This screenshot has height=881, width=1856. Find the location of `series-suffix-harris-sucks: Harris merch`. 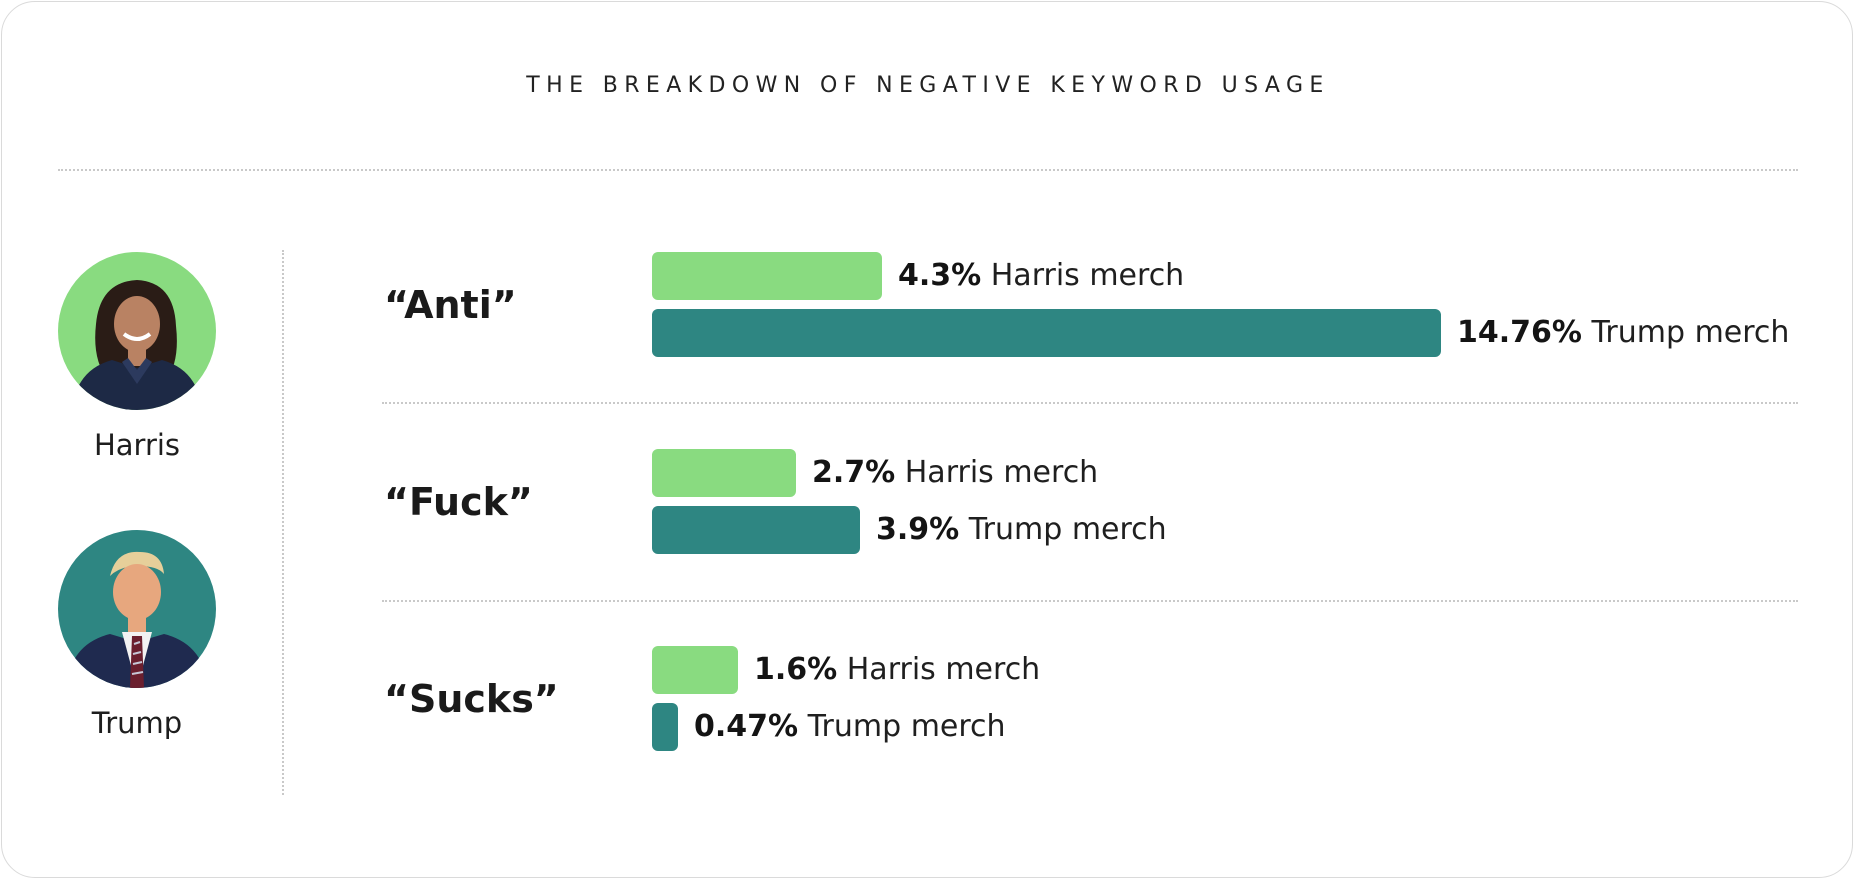

series-suffix-harris-sucks: Harris merch is located at coordinates (943, 669).